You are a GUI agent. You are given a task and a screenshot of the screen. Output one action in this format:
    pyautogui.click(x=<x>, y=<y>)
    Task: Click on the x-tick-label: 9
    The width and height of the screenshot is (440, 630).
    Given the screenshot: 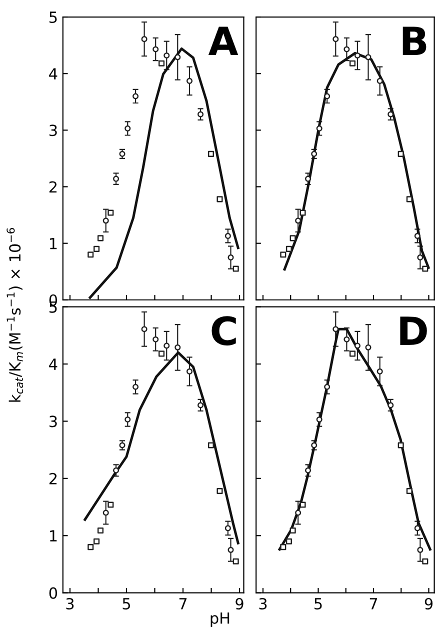 What is the action you would take?
    pyautogui.click(x=428, y=604)
    